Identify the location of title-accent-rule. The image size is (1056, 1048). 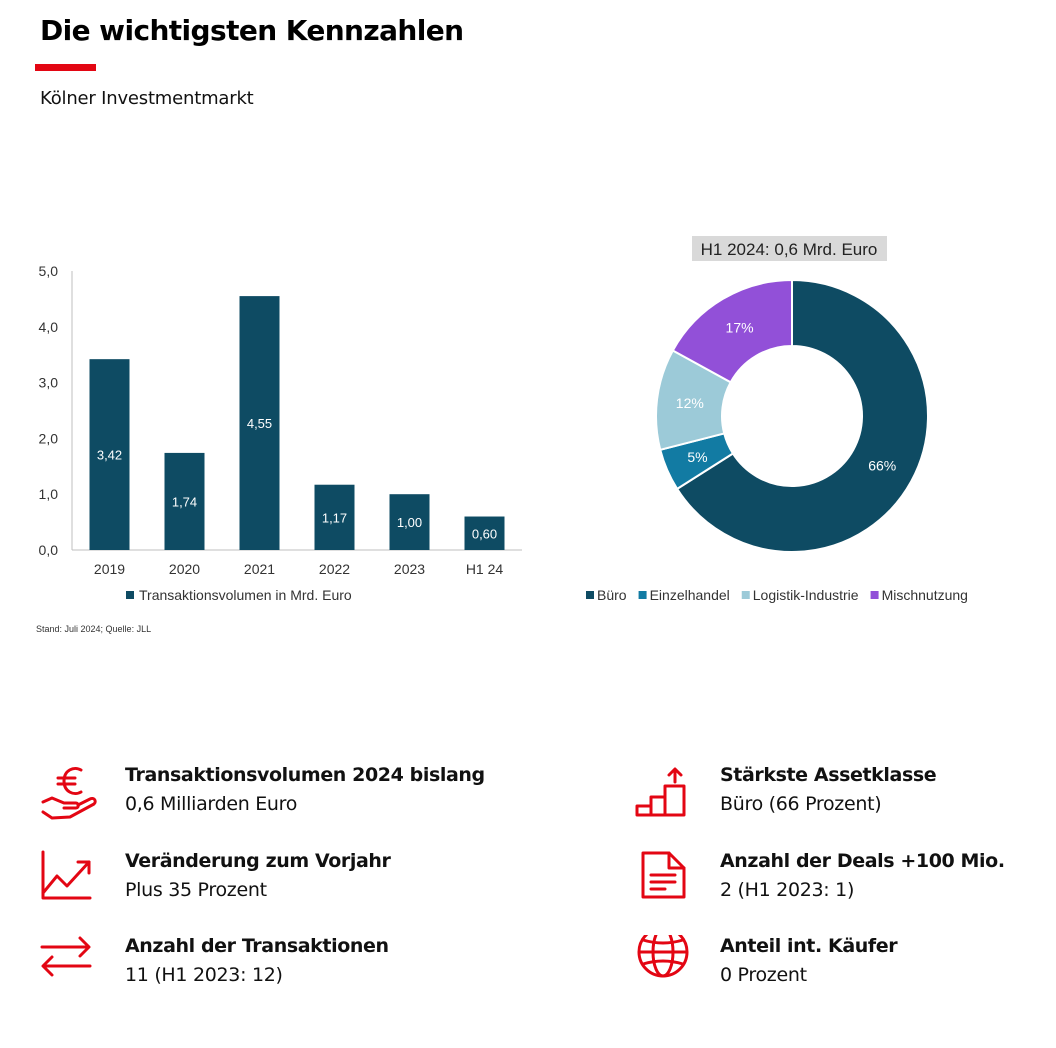
(65, 67).